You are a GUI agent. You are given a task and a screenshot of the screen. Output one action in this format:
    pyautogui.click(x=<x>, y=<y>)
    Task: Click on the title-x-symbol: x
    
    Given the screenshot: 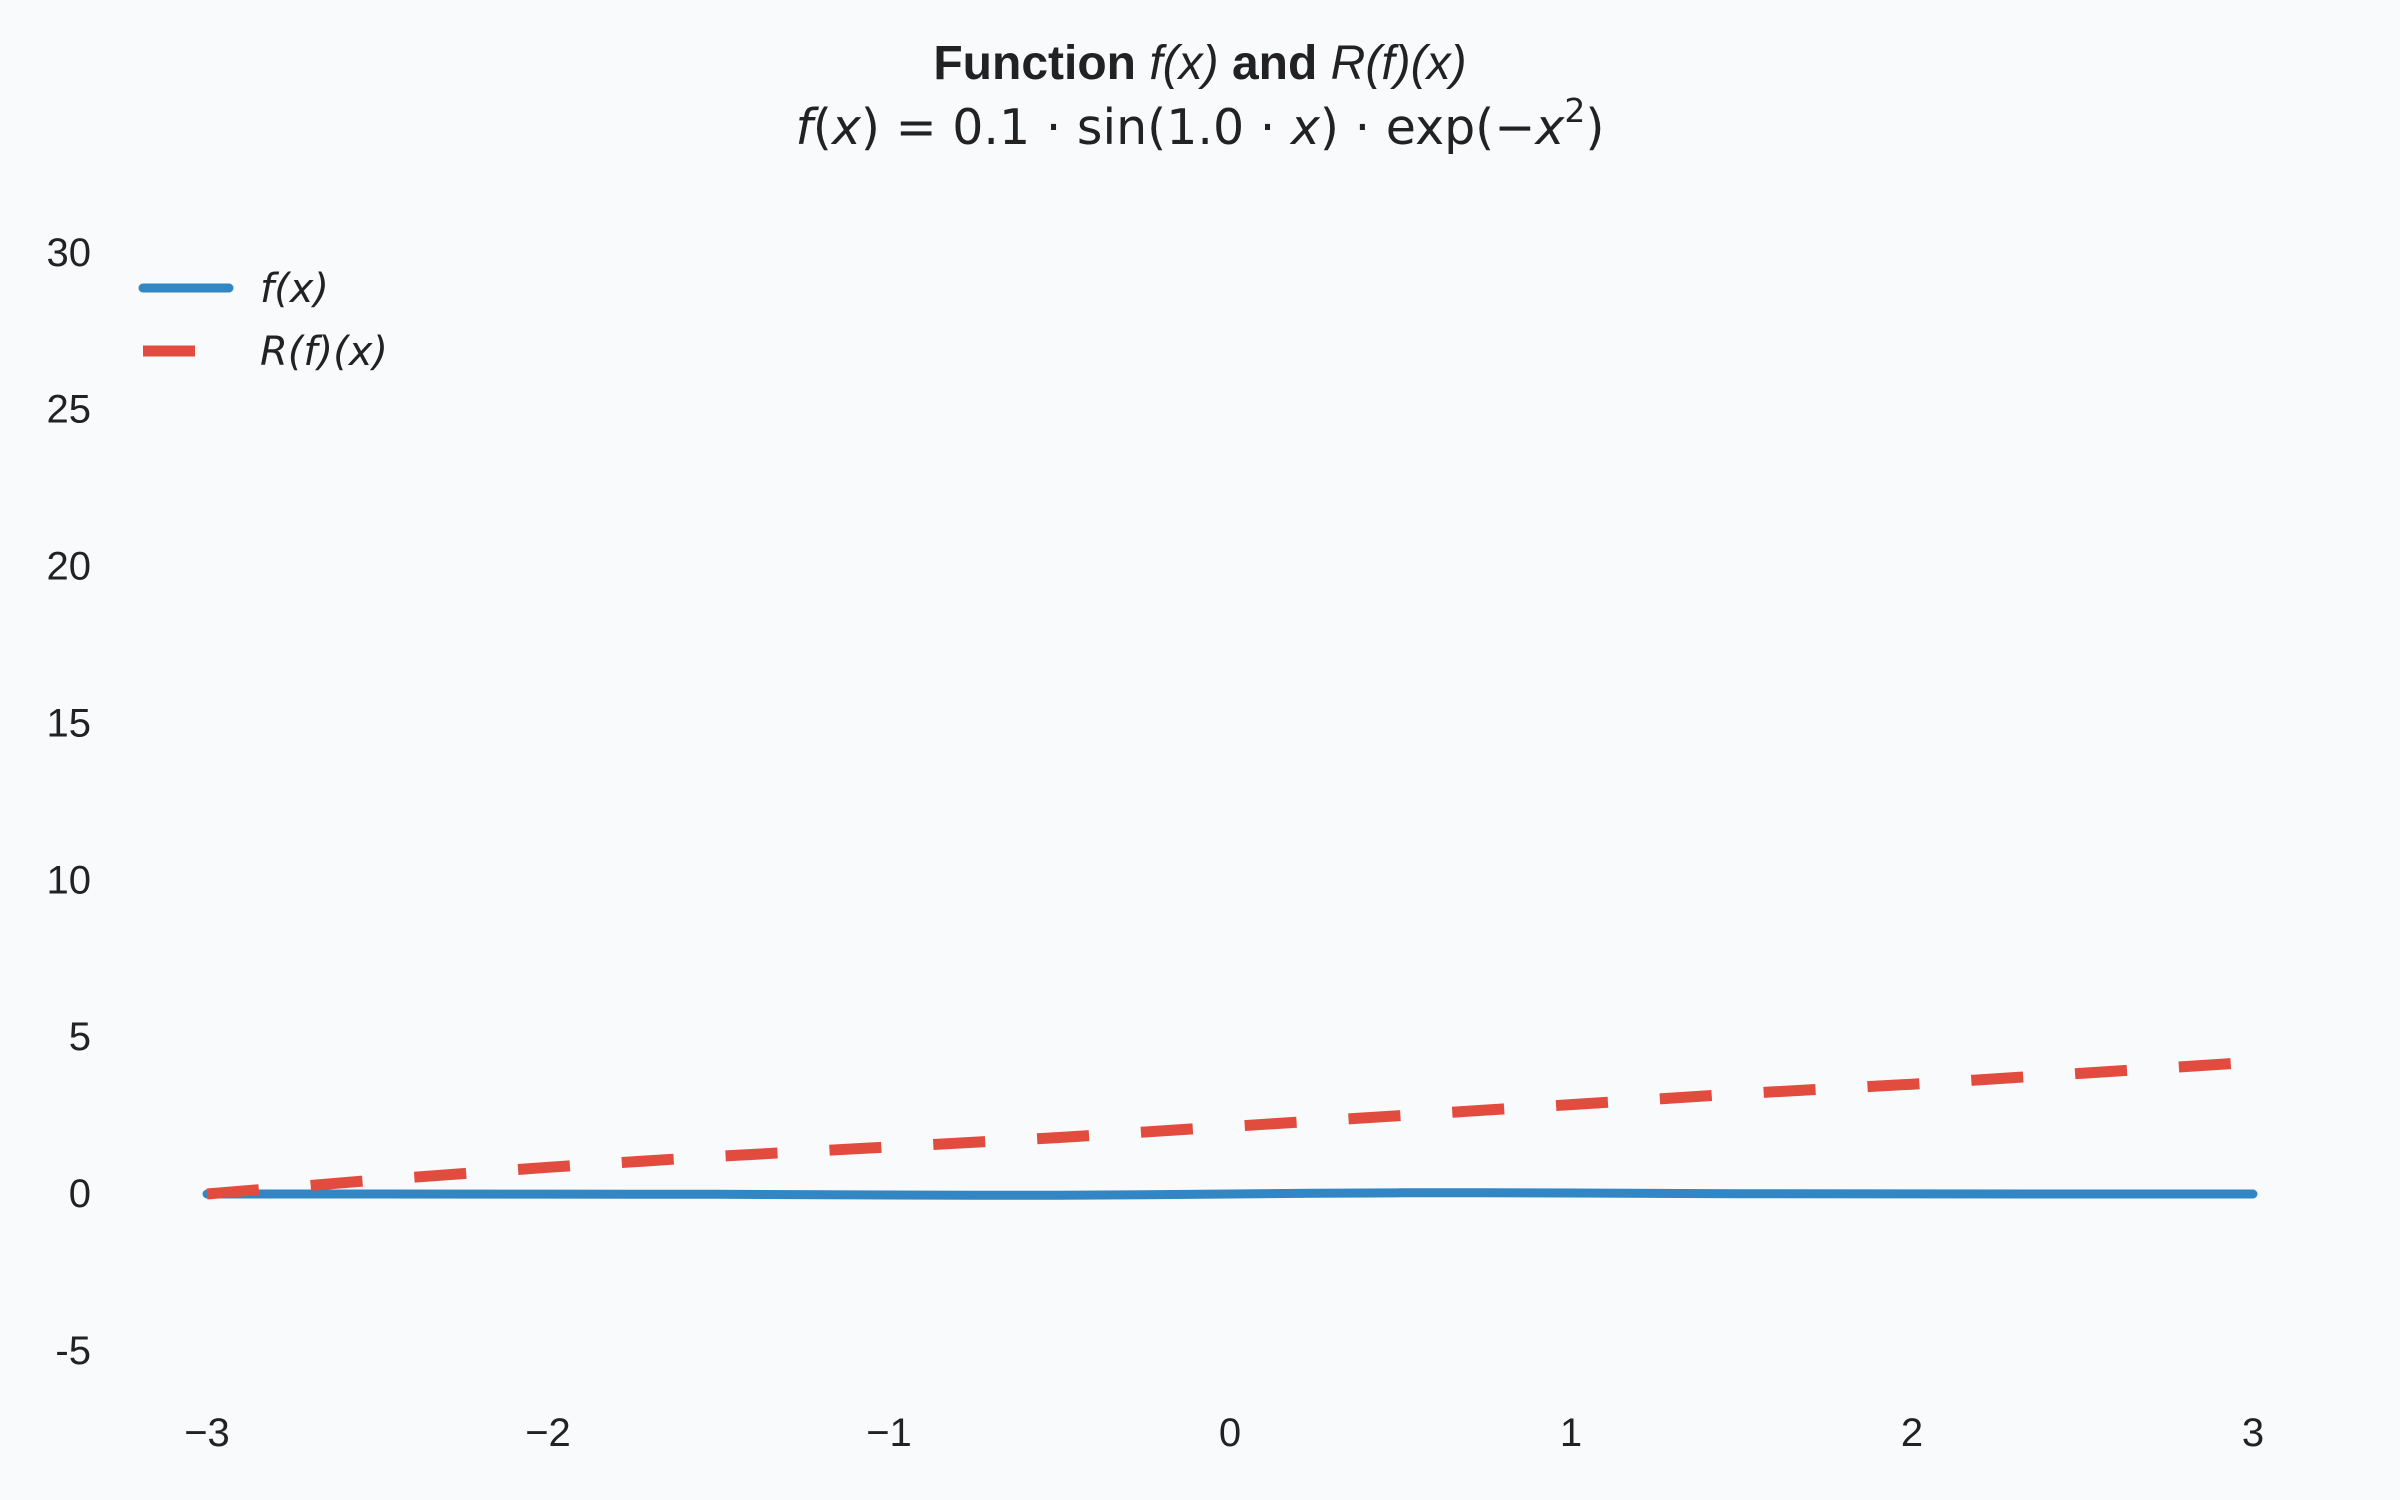 What is the action you would take?
    pyautogui.click(x=1190, y=63)
    